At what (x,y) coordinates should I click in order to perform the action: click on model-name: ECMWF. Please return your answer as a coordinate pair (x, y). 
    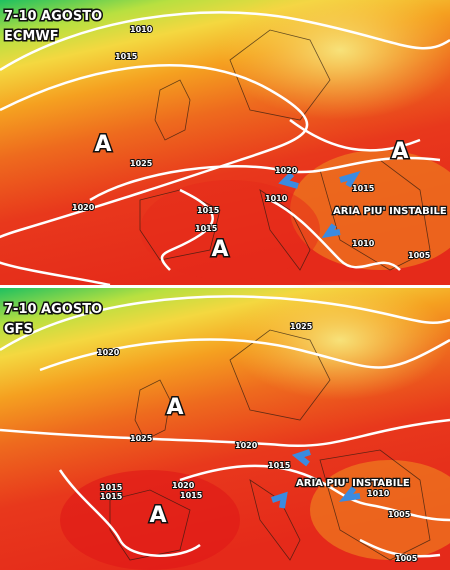
    Looking at the image, I should click on (31, 36).